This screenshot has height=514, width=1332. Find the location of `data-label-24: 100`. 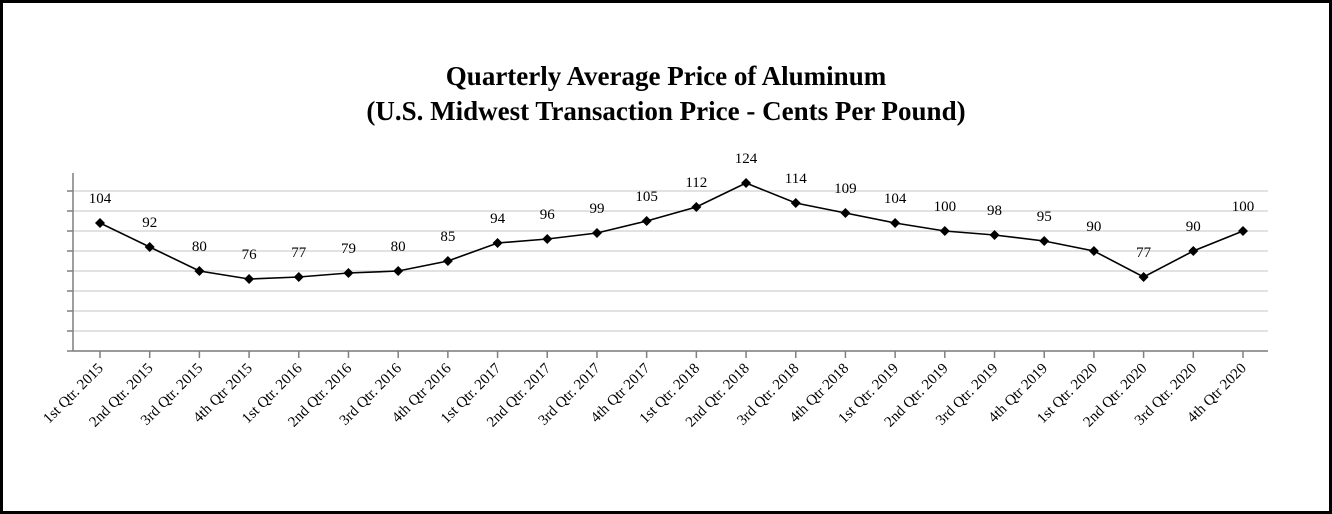

data-label-24: 100 is located at coordinates (1243, 207).